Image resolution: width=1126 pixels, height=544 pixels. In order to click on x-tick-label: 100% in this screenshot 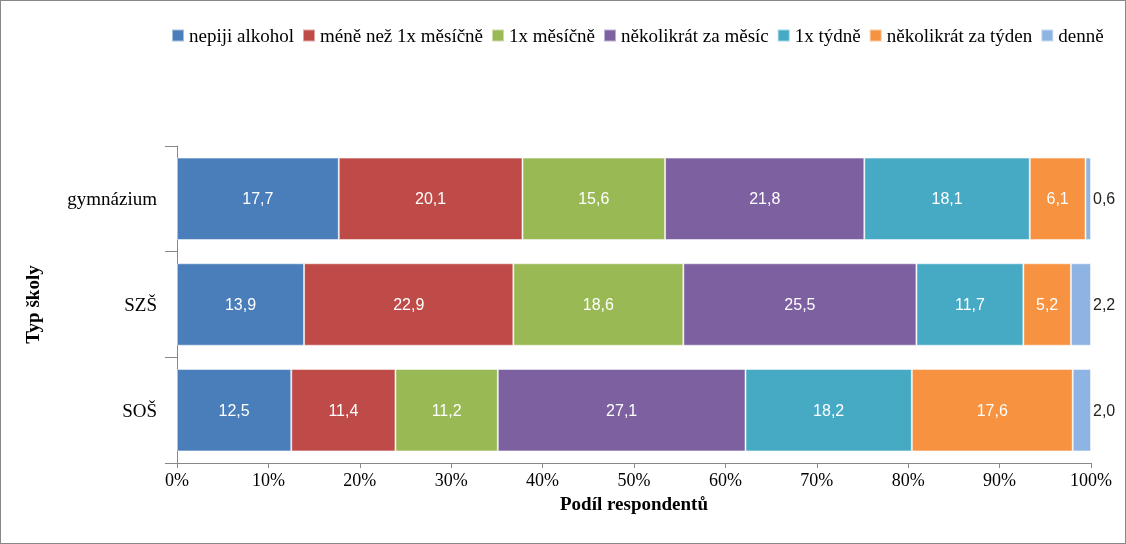, I will do `click(1091, 480)`.